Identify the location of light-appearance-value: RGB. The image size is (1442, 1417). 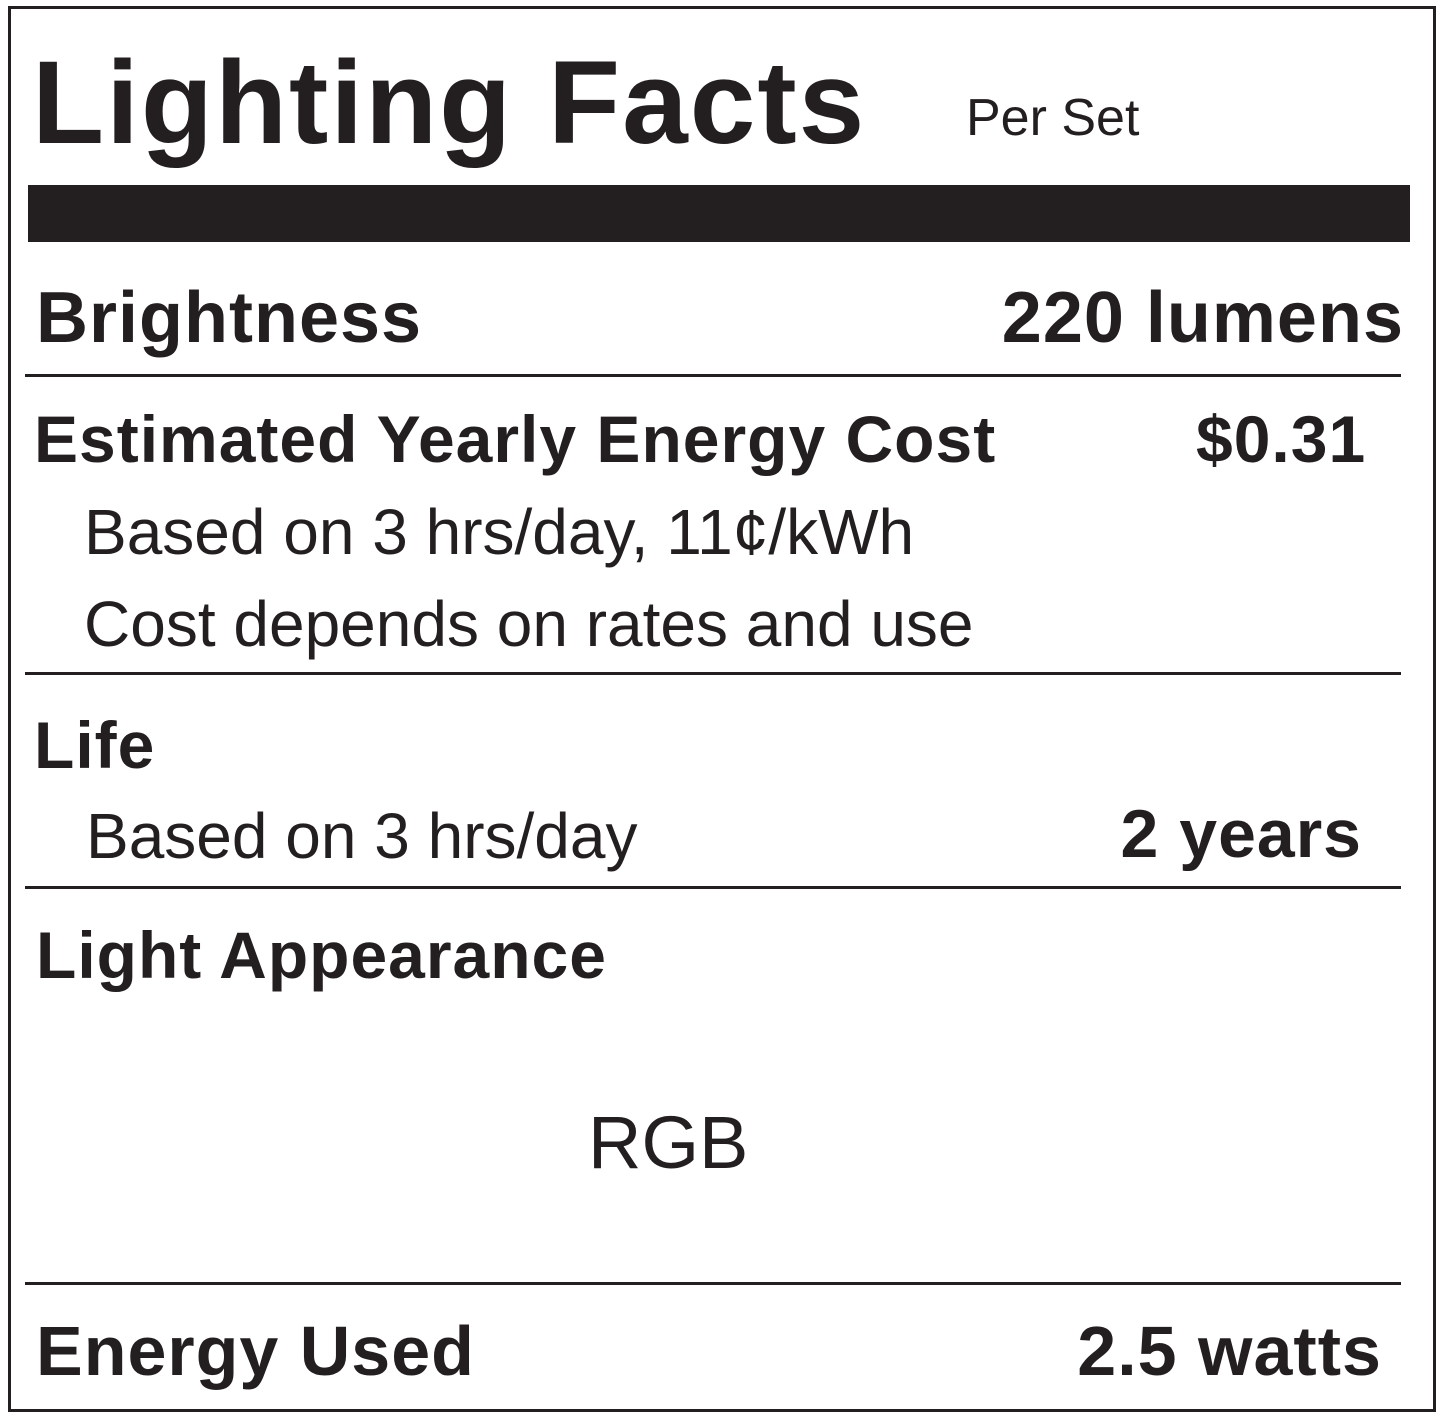
(668, 1142).